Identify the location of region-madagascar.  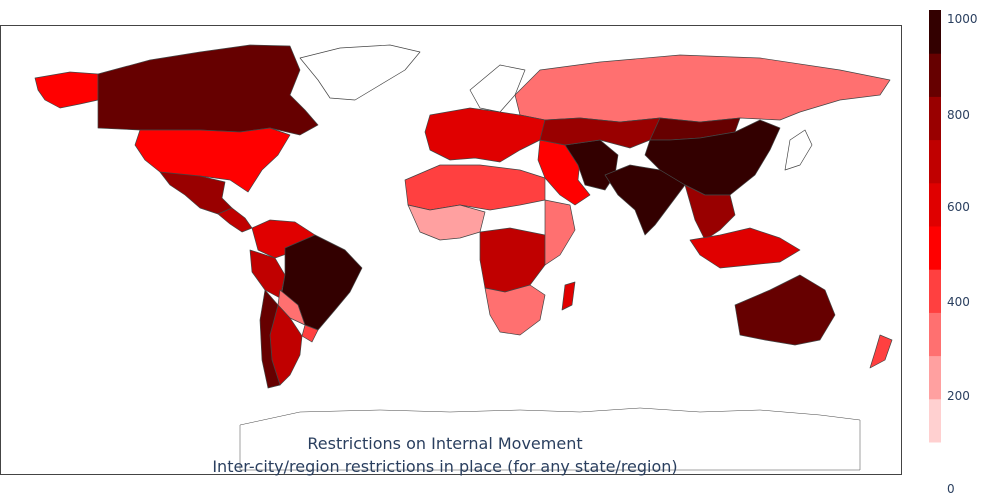
(568, 296).